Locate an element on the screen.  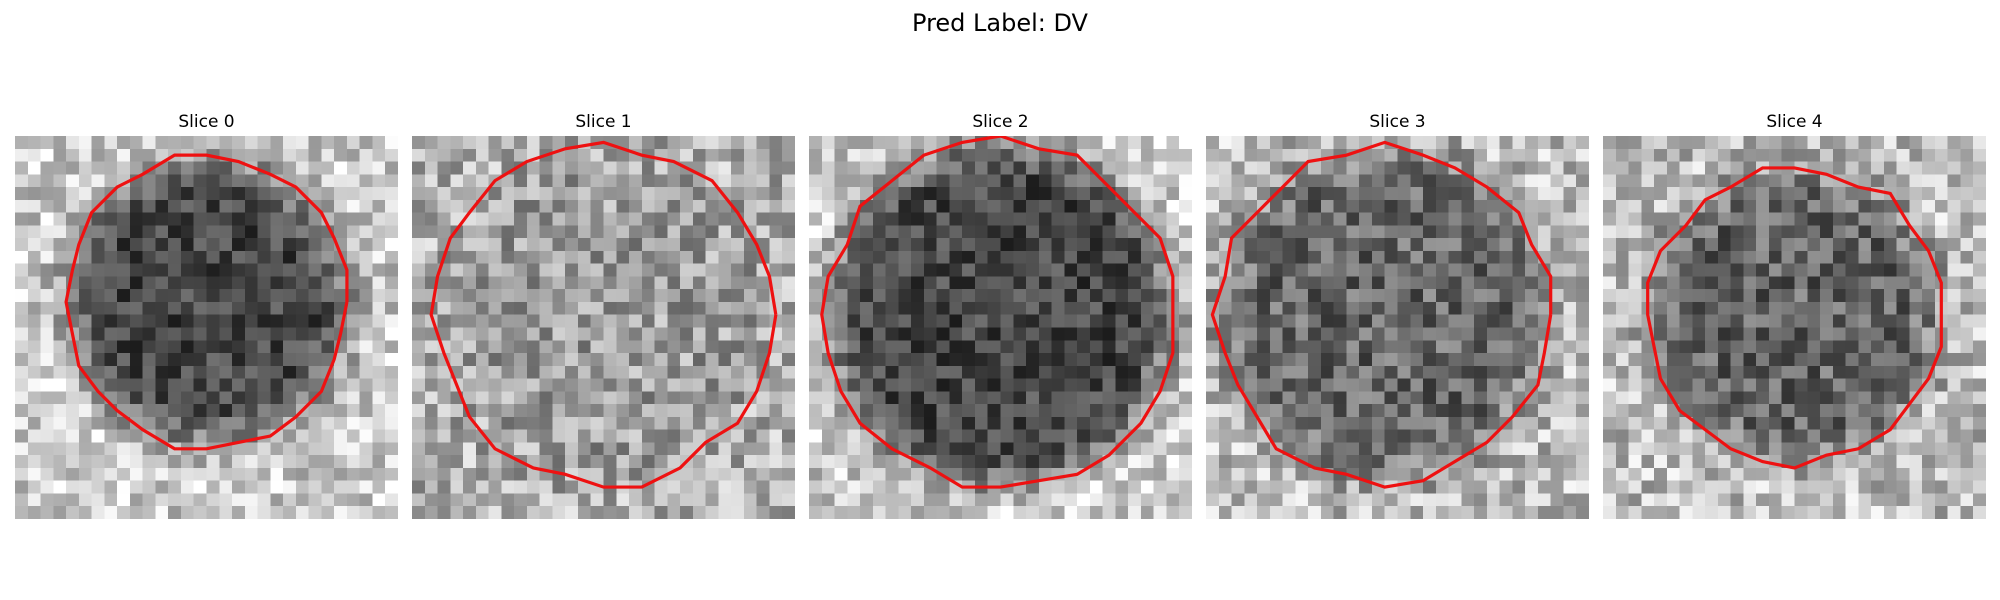
slice-title: Slice 3 is located at coordinates (1397, 122).